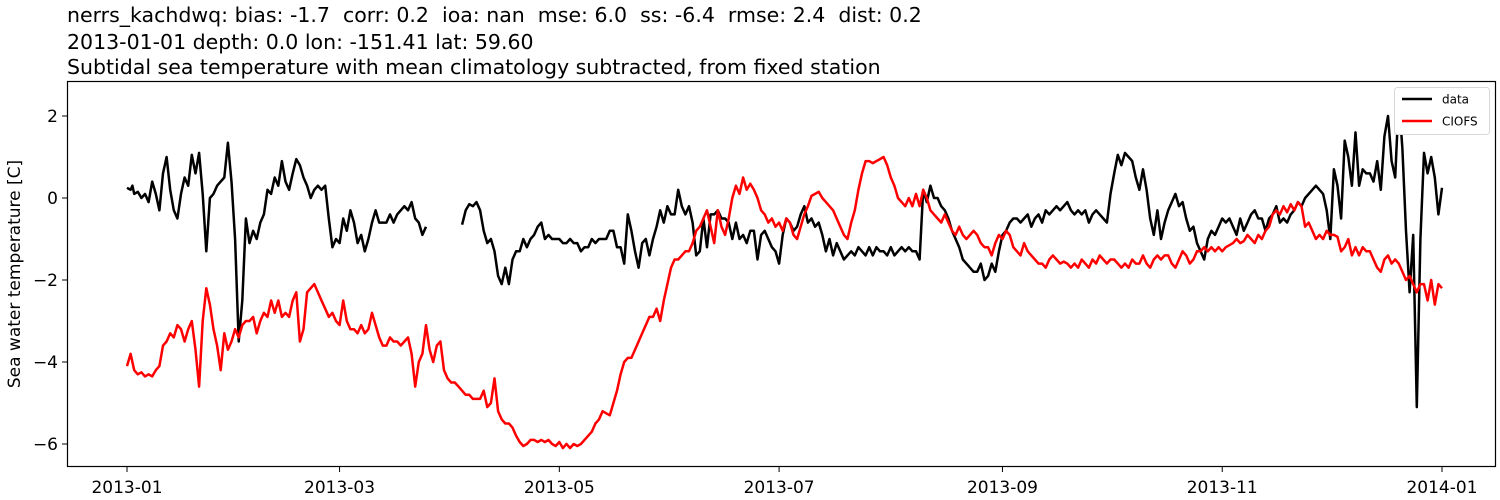 The height and width of the screenshot is (500, 1500). I want to click on y-axis: 2 0 −2 −4 −6, so click(50, 281).